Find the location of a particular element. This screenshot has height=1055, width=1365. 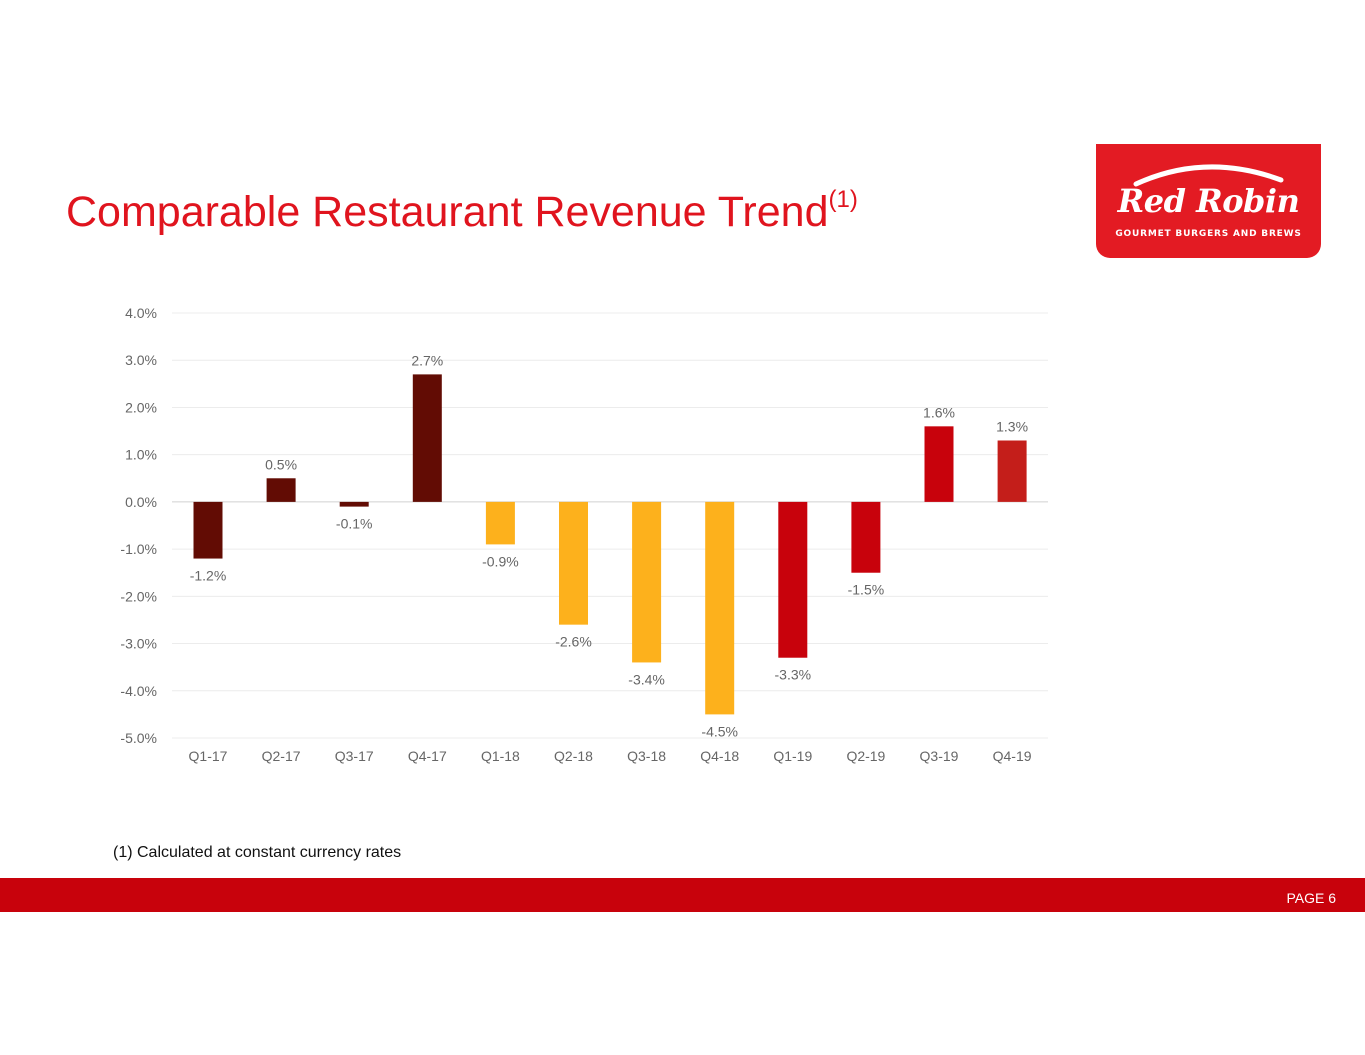

page-title: Comparable Restaurant Revenue Trend(1) is located at coordinates (462, 211).